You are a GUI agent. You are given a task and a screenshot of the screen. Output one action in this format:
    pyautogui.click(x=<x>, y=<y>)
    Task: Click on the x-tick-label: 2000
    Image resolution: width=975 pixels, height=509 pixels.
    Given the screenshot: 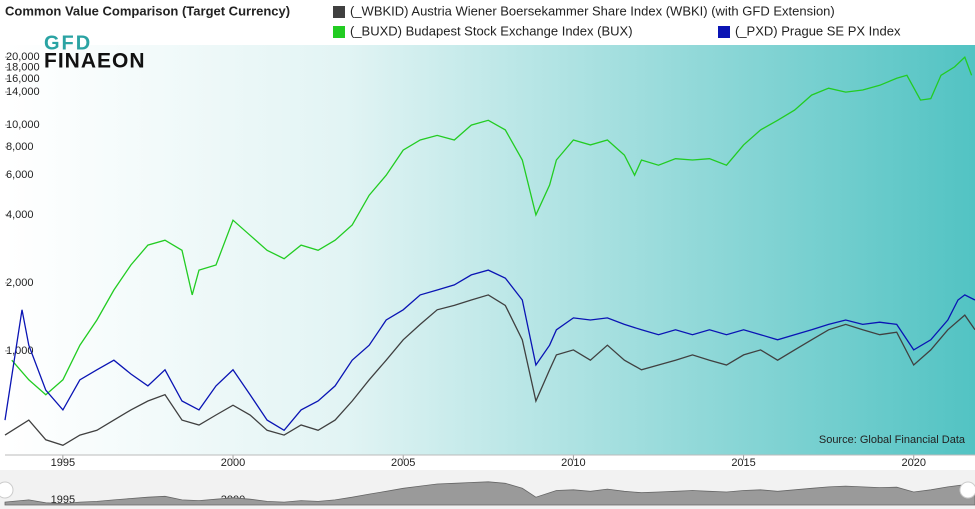 What is the action you would take?
    pyautogui.click(x=233, y=463)
    